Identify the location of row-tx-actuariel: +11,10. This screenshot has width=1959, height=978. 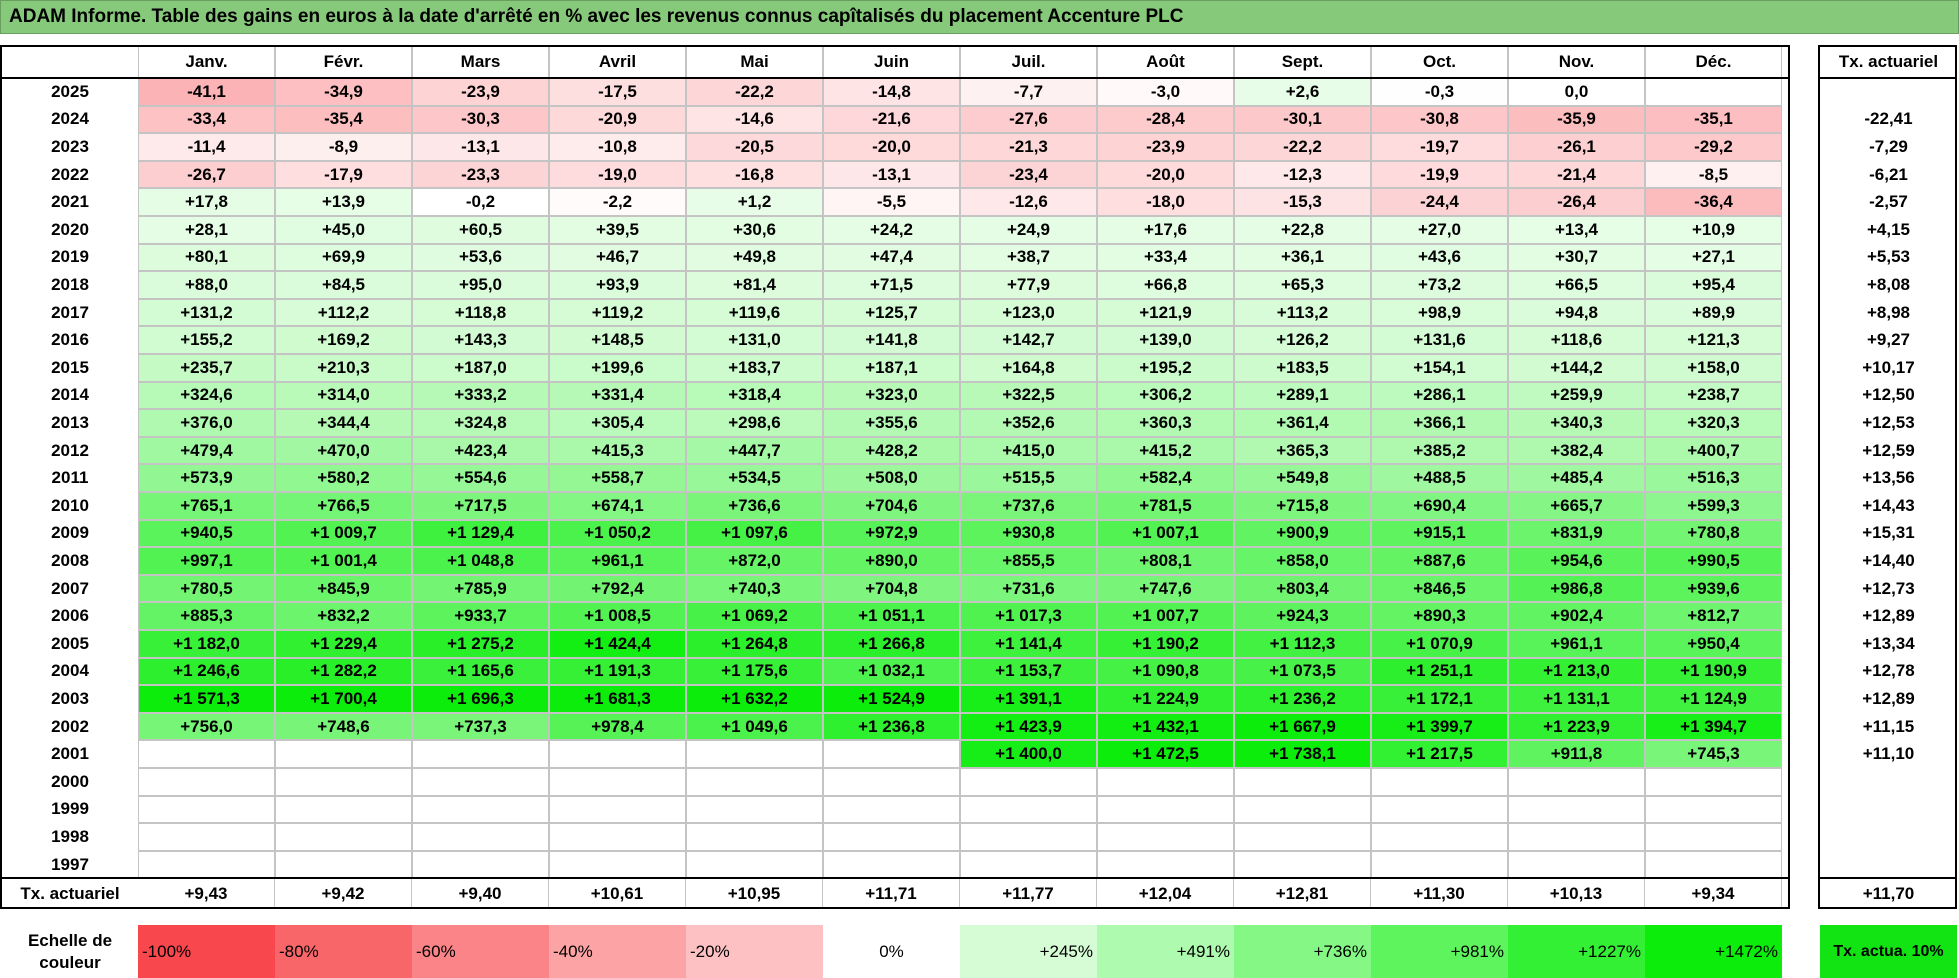
(1888, 754).